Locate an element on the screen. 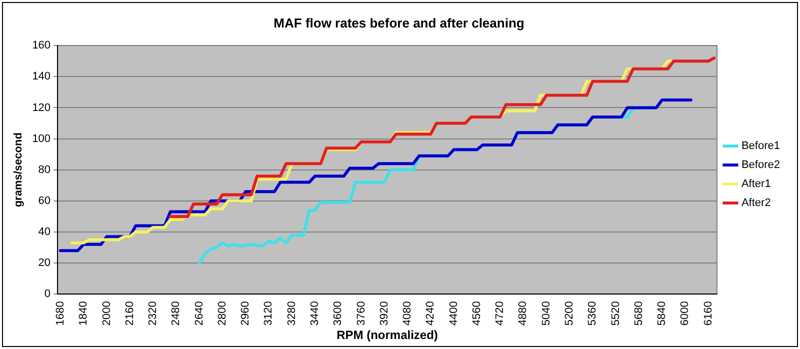  x-tick-label: 5040 is located at coordinates (546, 313).